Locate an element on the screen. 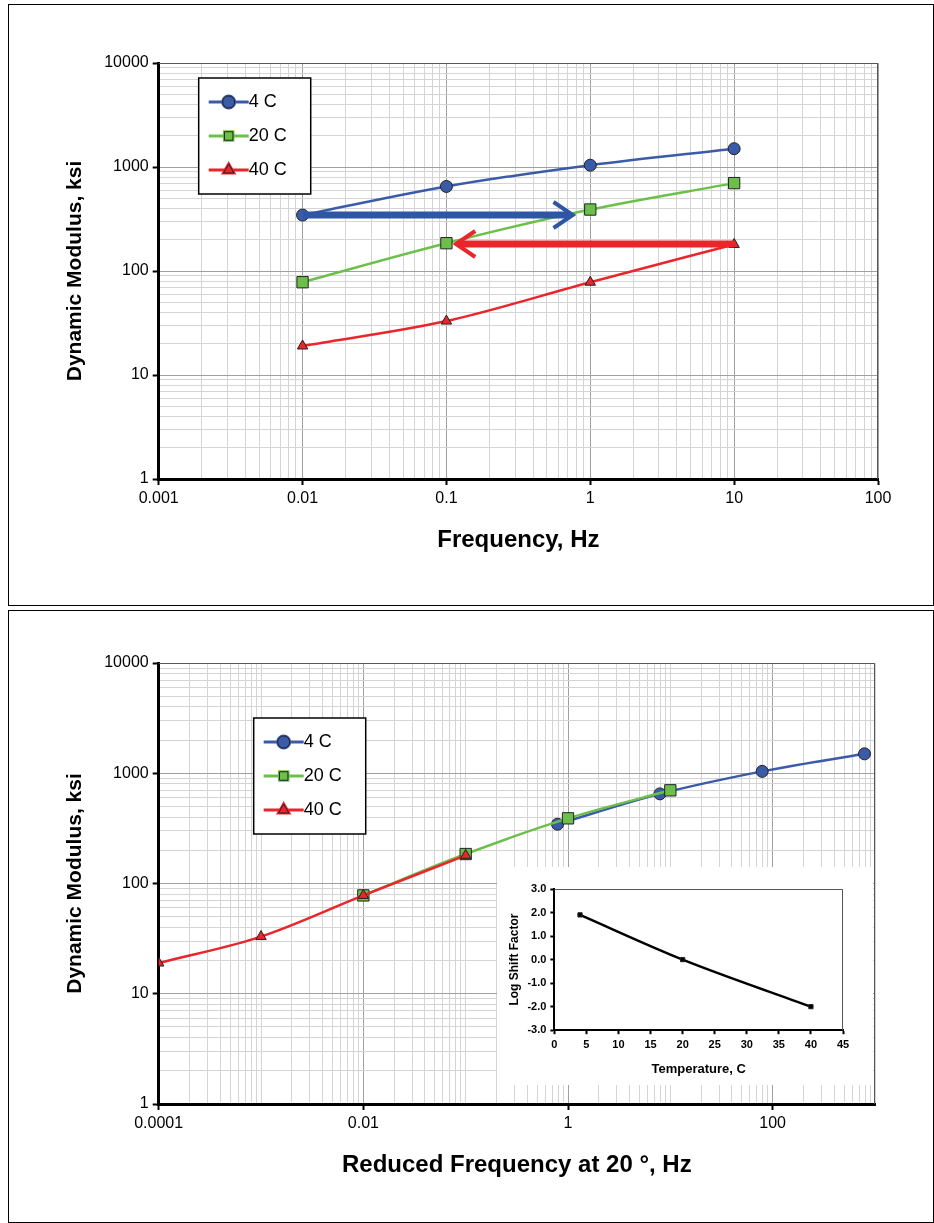 The image size is (934, 1223). x-axis-title: Reduced Frequency at 20 °, Hz is located at coordinates (516, 1164).